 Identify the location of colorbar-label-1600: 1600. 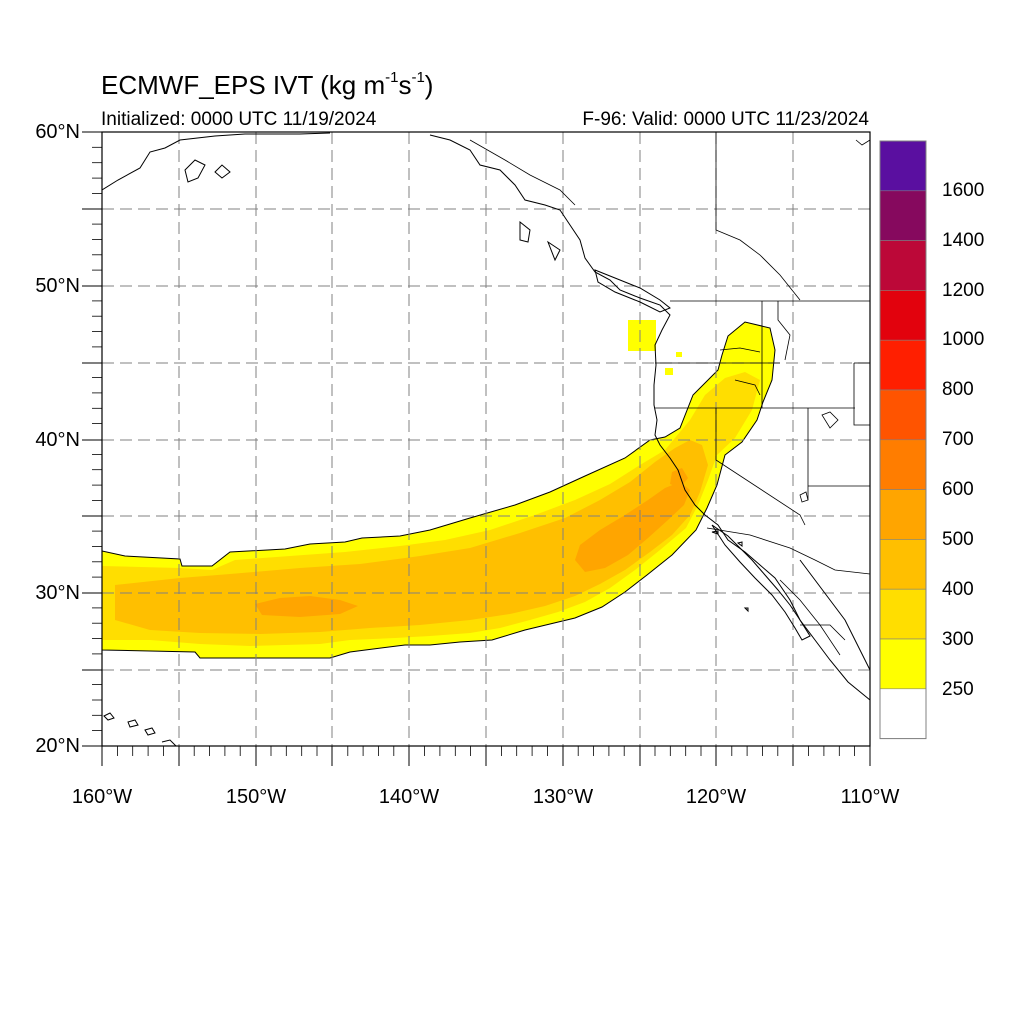
(963, 190).